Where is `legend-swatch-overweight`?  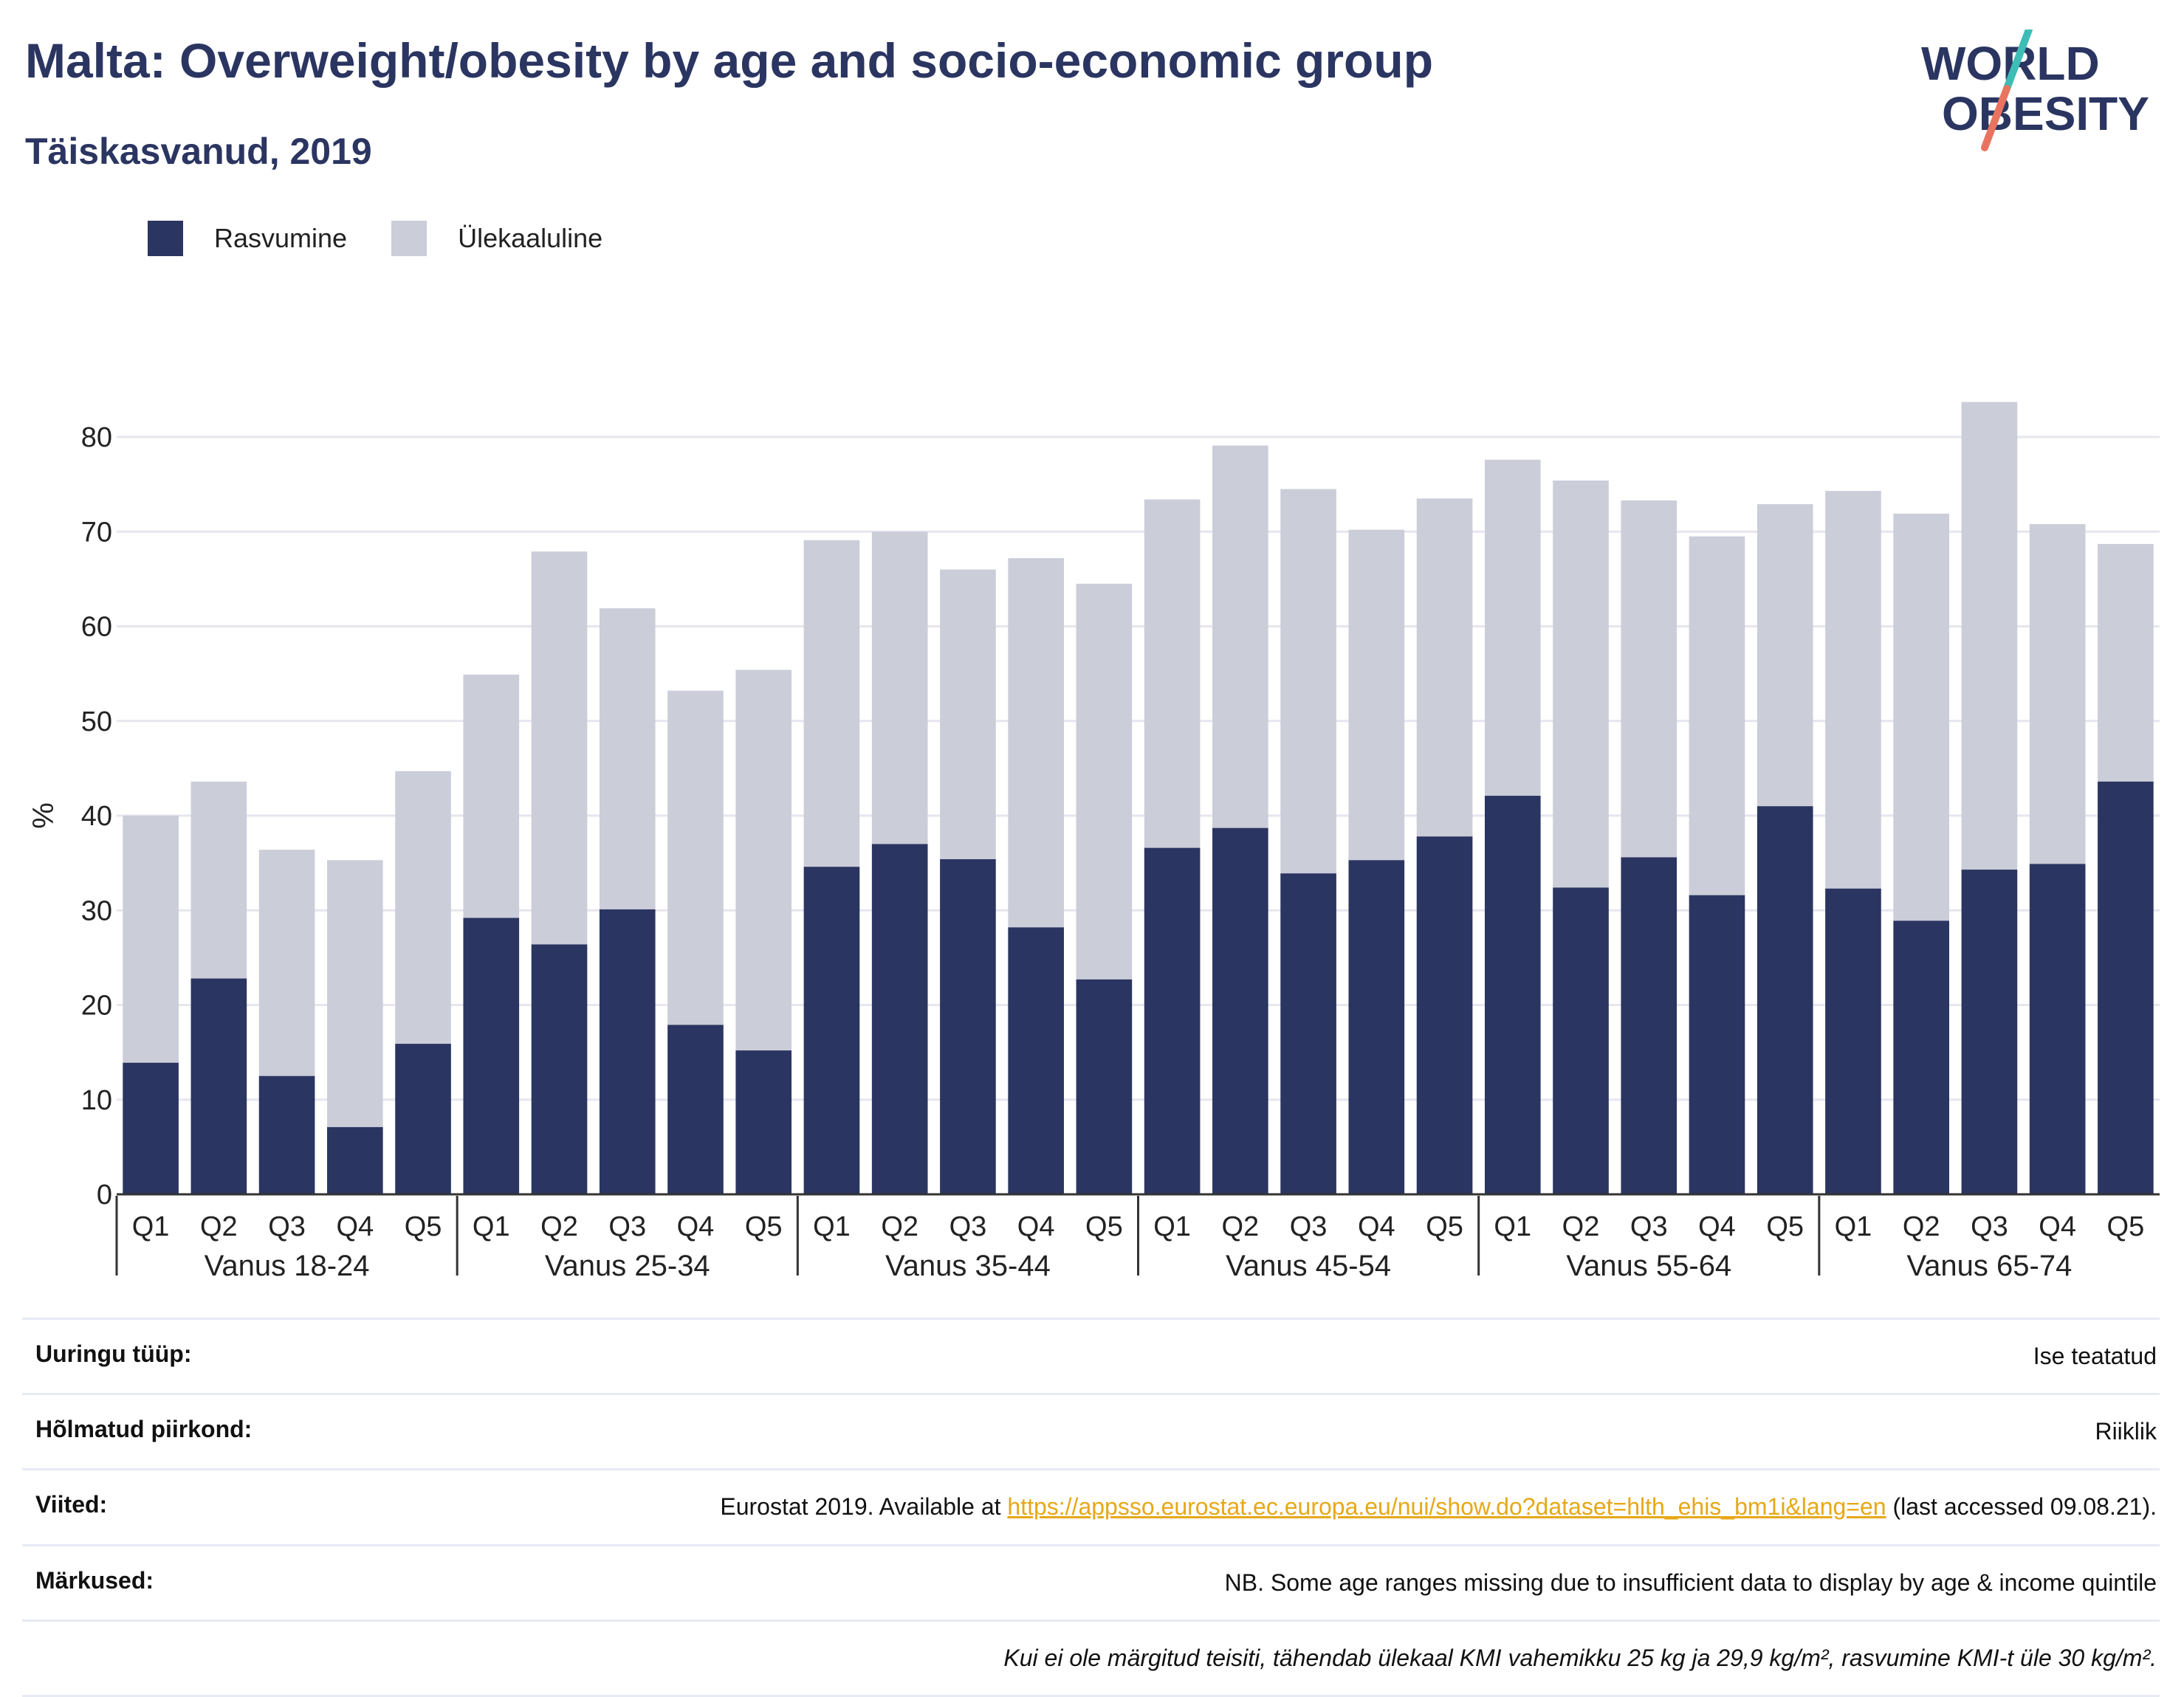 legend-swatch-overweight is located at coordinates (409, 239).